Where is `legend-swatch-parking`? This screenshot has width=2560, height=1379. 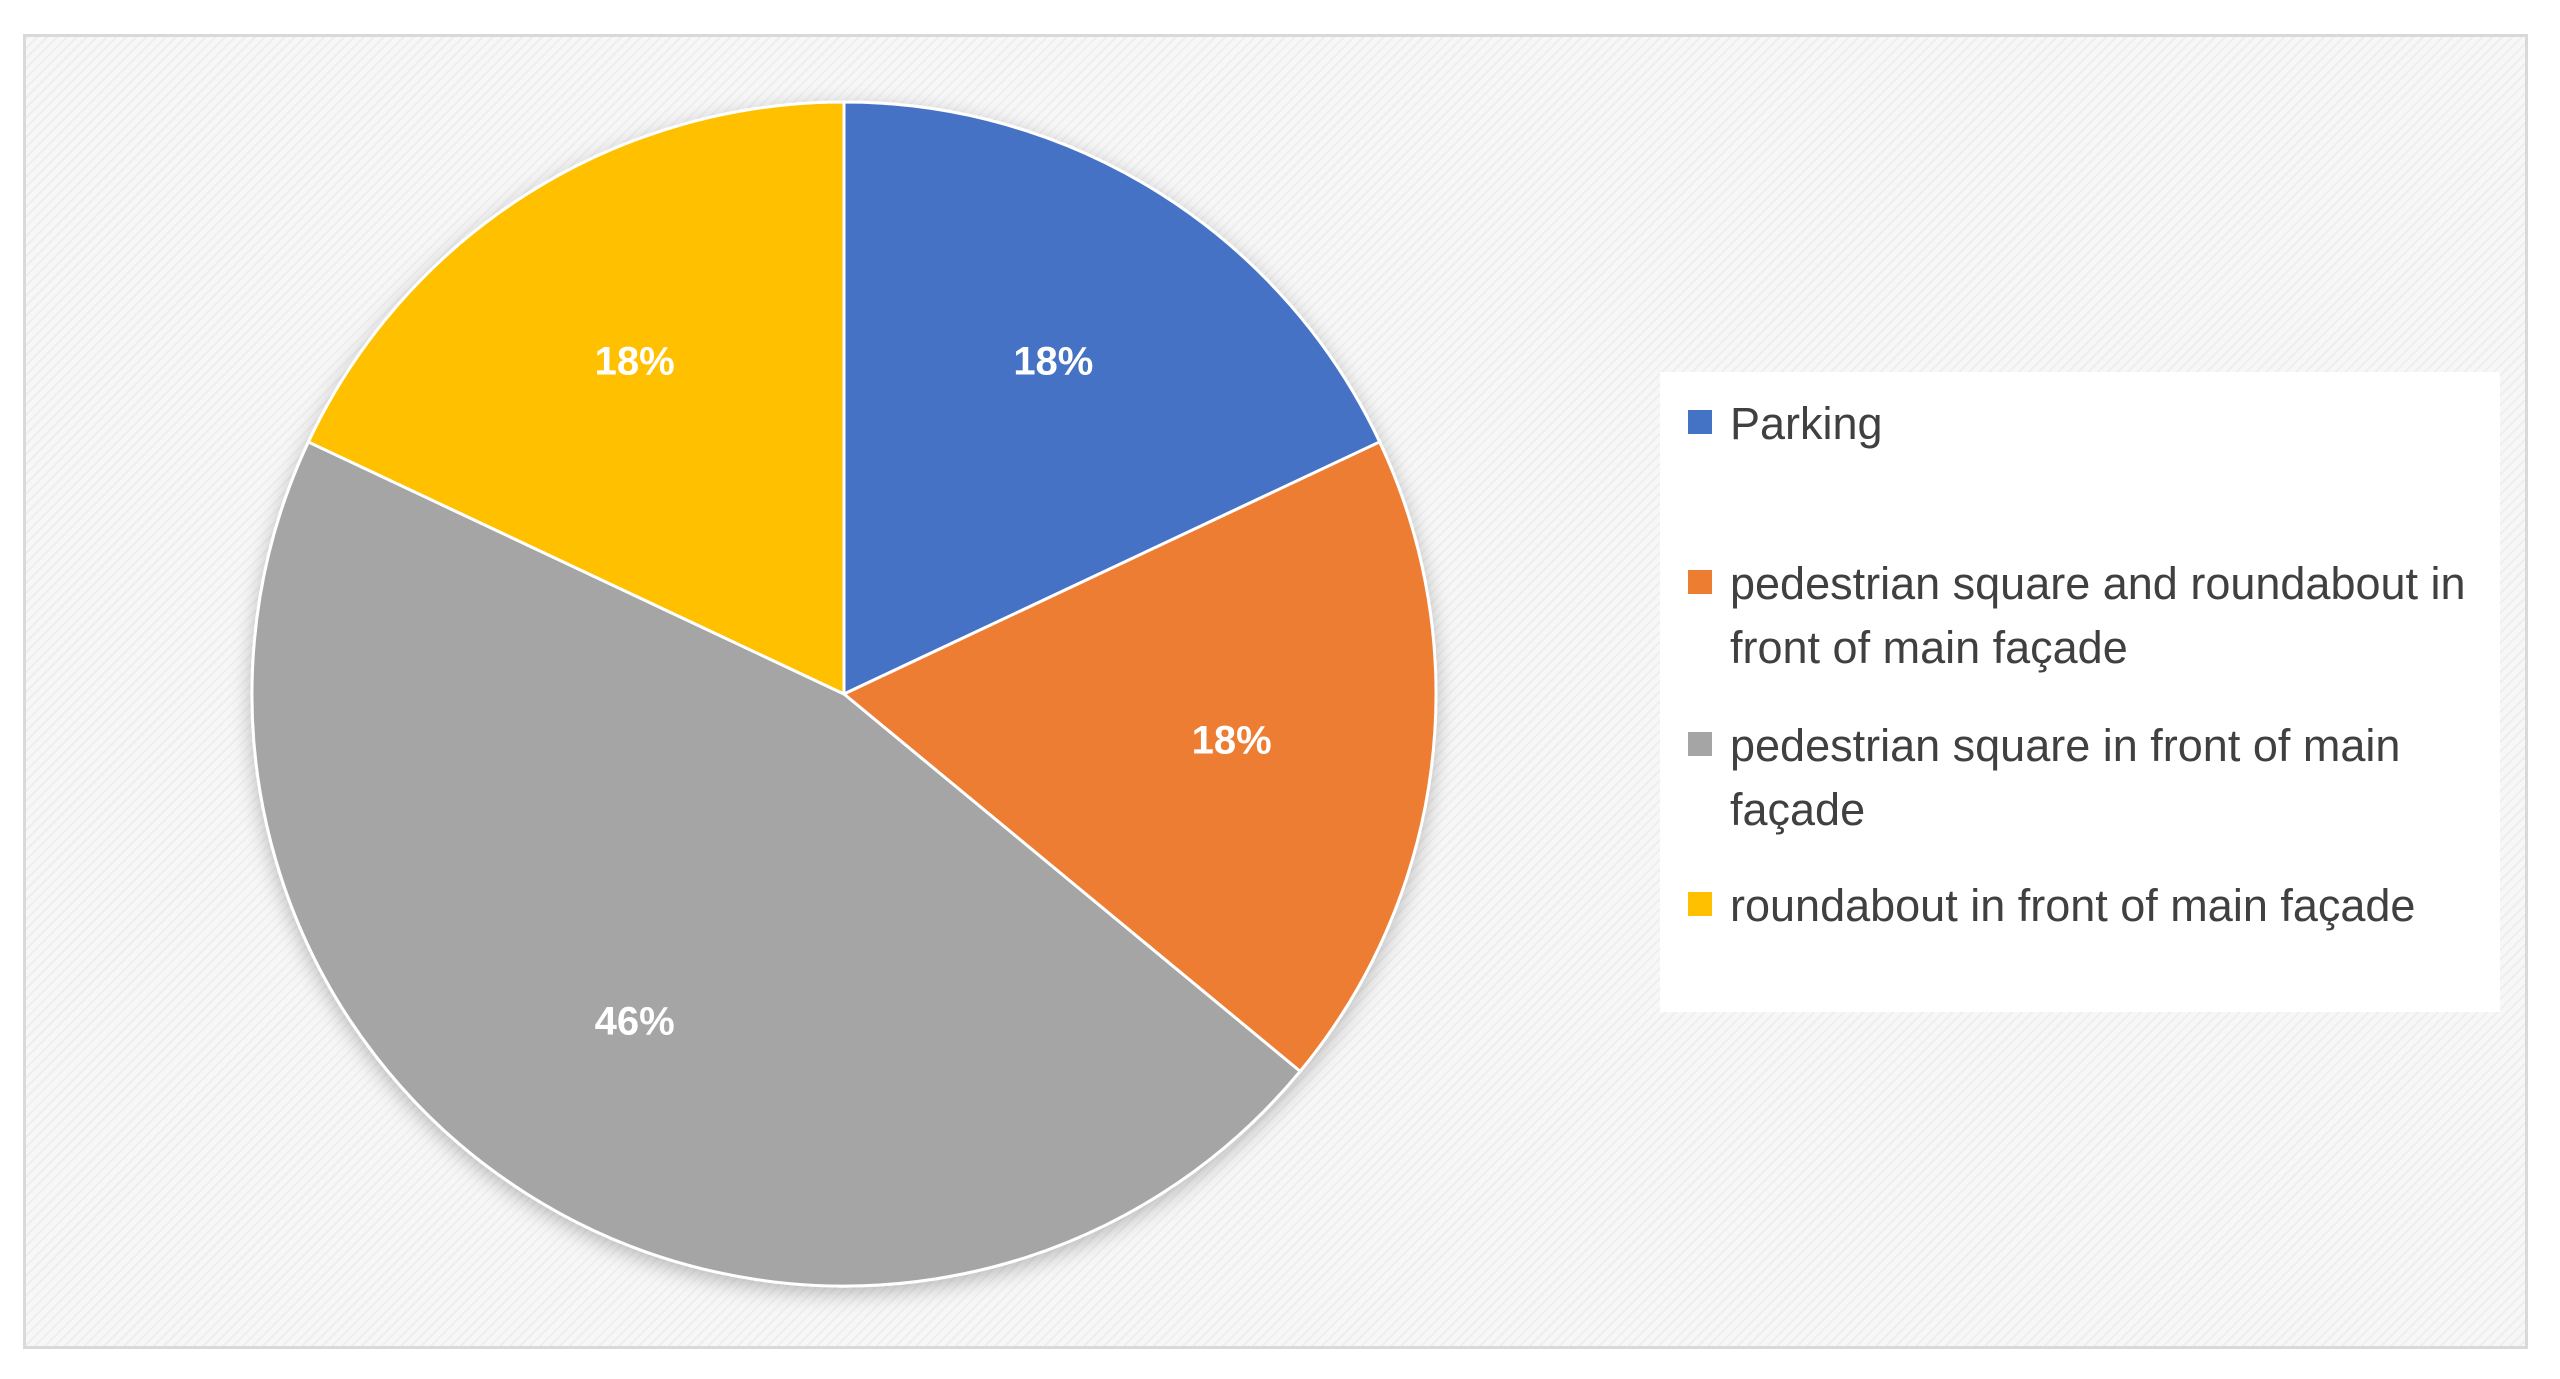
legend-swatch-parking is located at coordinates (1700, 422).